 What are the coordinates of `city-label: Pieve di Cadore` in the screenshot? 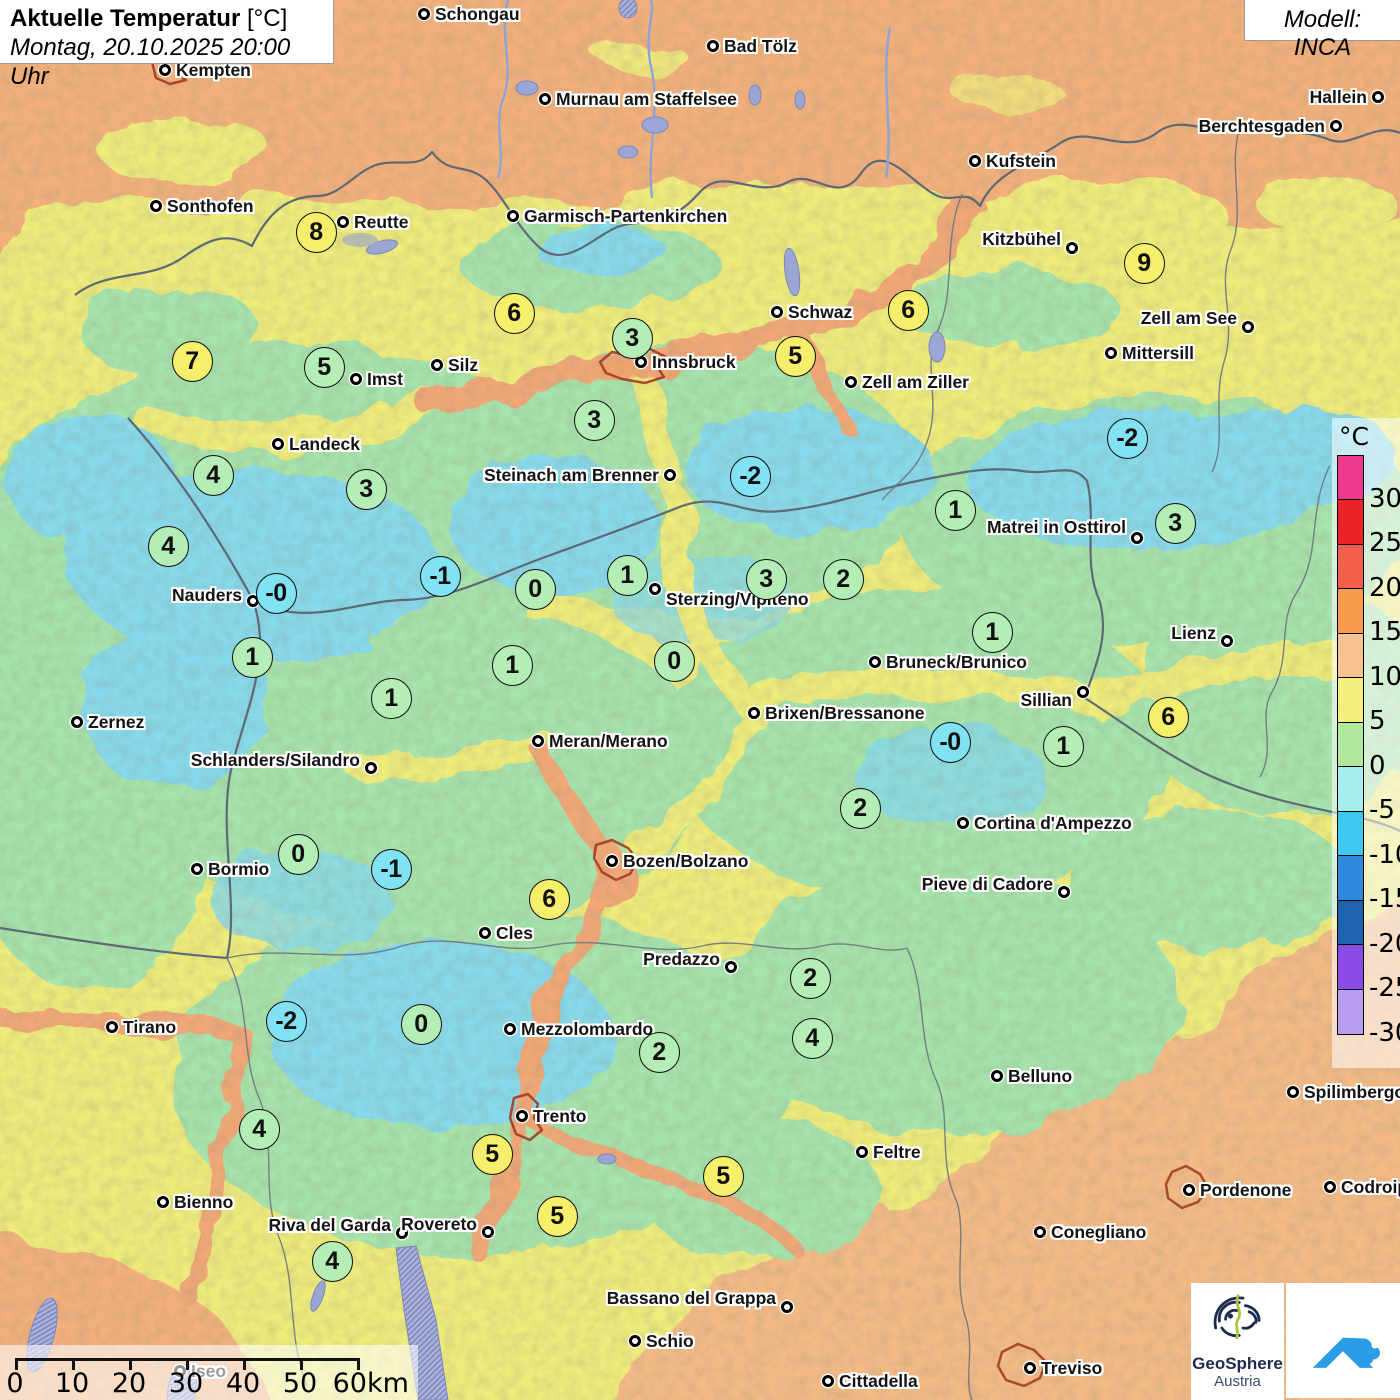 It's located at (987, 884).